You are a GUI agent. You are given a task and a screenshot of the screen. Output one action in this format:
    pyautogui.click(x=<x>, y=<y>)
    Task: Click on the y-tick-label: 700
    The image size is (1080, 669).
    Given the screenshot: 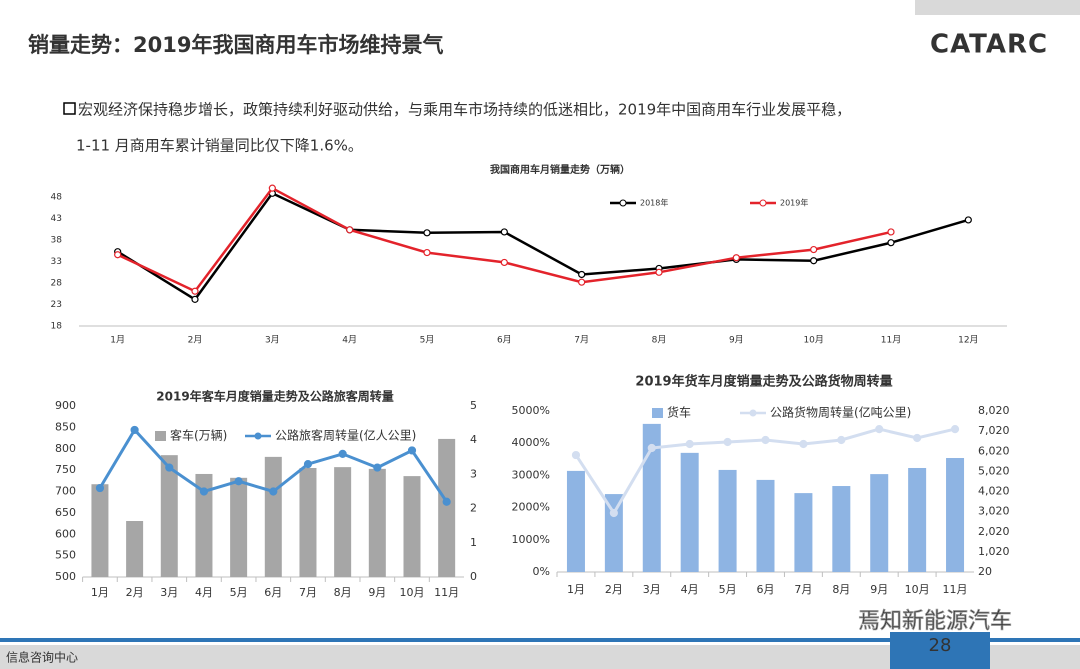 What is the action you would take?
    pyautogui.click(x=65, y=491)
    